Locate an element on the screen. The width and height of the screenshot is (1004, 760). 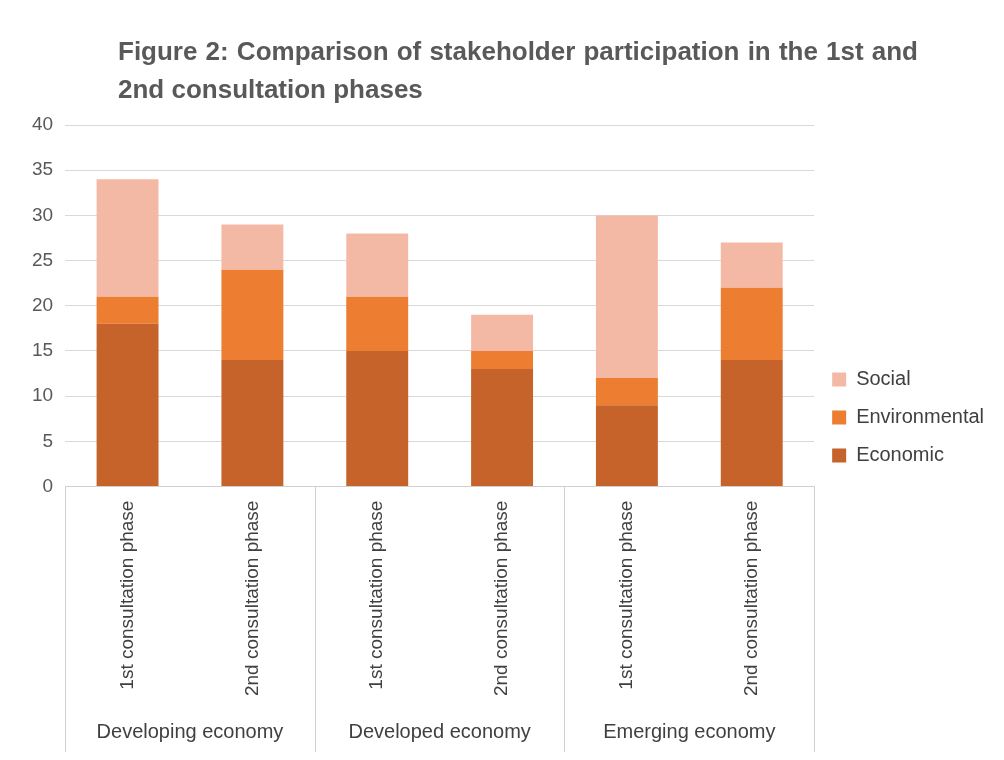
y-tick-label: 5 is located at coordinates (48, 440).